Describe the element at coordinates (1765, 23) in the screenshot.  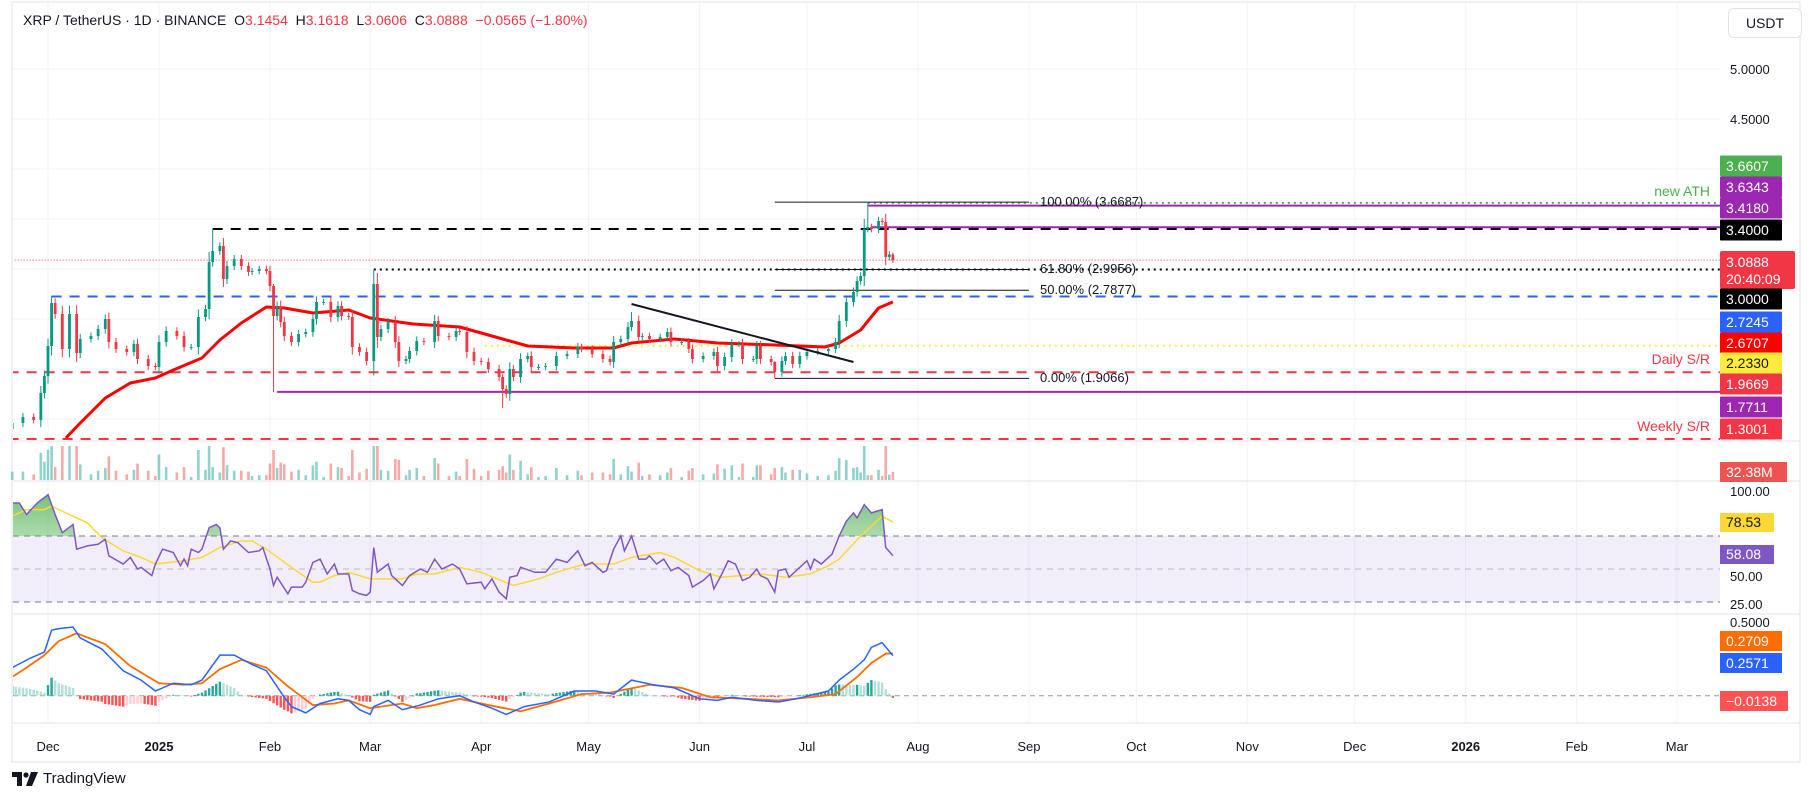
I see `currency-button: USDT` at that location.